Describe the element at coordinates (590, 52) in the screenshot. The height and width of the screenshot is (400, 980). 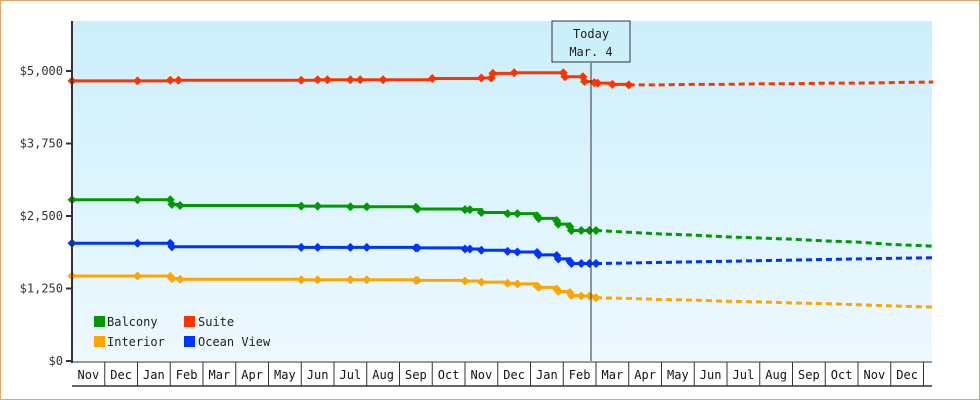
I see `today-label-line2: Mar. 4` at that location.